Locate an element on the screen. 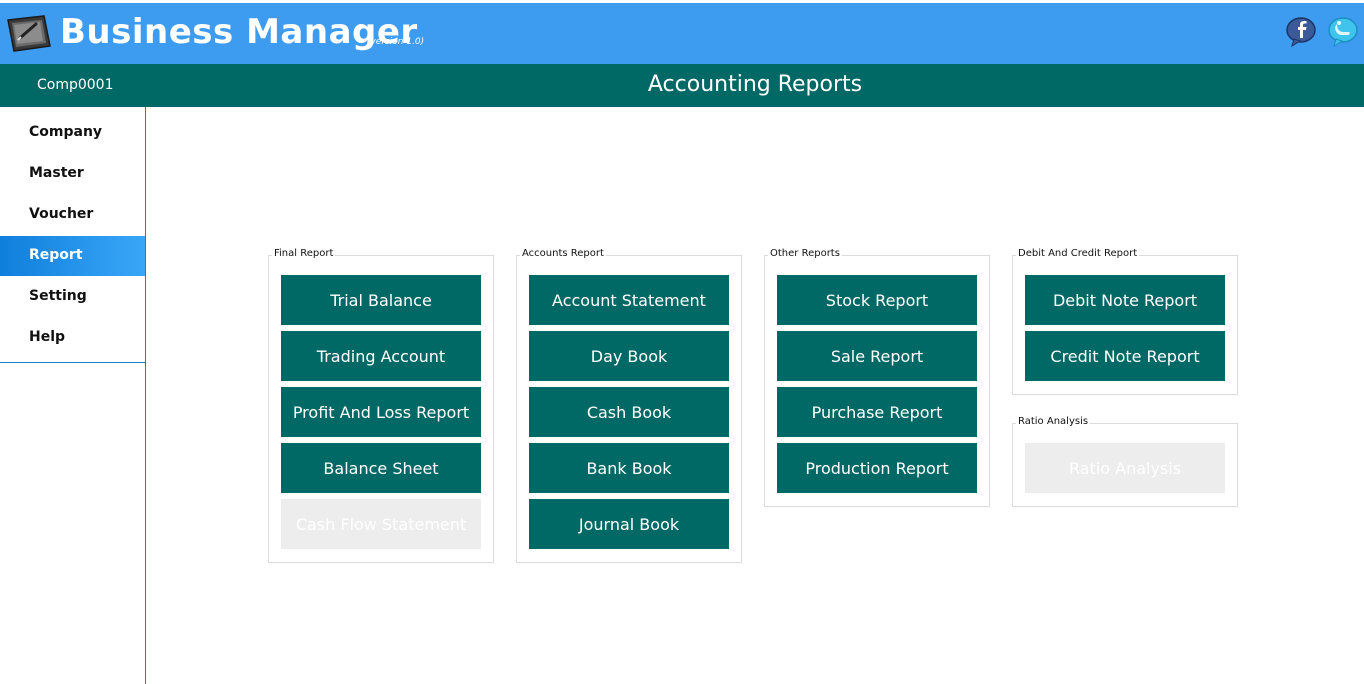  app-title: Business Manager is located at coordinates (239, 32).